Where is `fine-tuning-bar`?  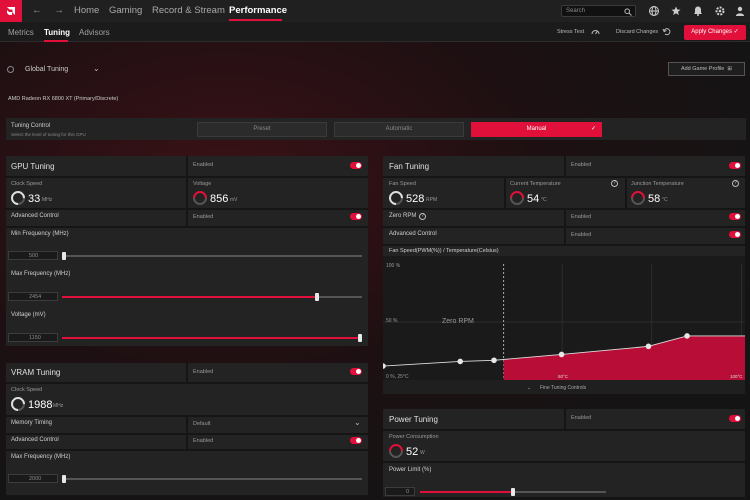 fine-tuning-bar is located at coordinates (564, 387).